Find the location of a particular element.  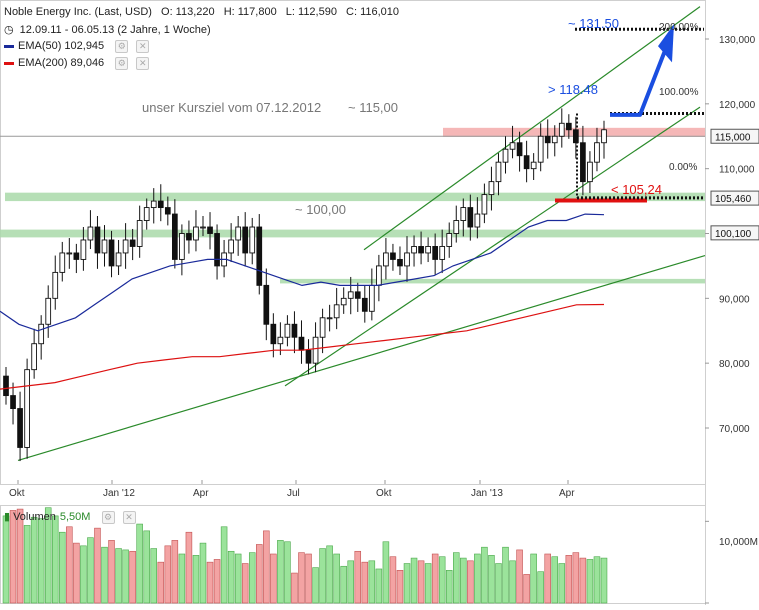

volume-label: Volumen is located at coordinates (34, 517).